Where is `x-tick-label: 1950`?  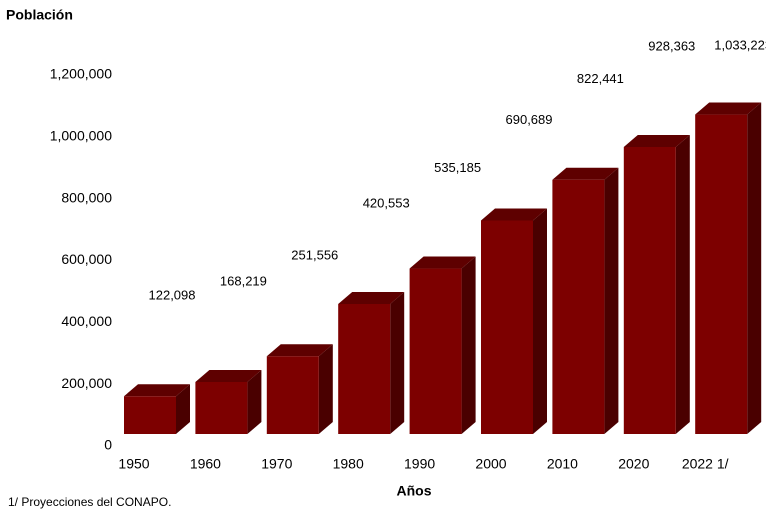 x-tick-label: 1950 is located at coordinates (133, 464).